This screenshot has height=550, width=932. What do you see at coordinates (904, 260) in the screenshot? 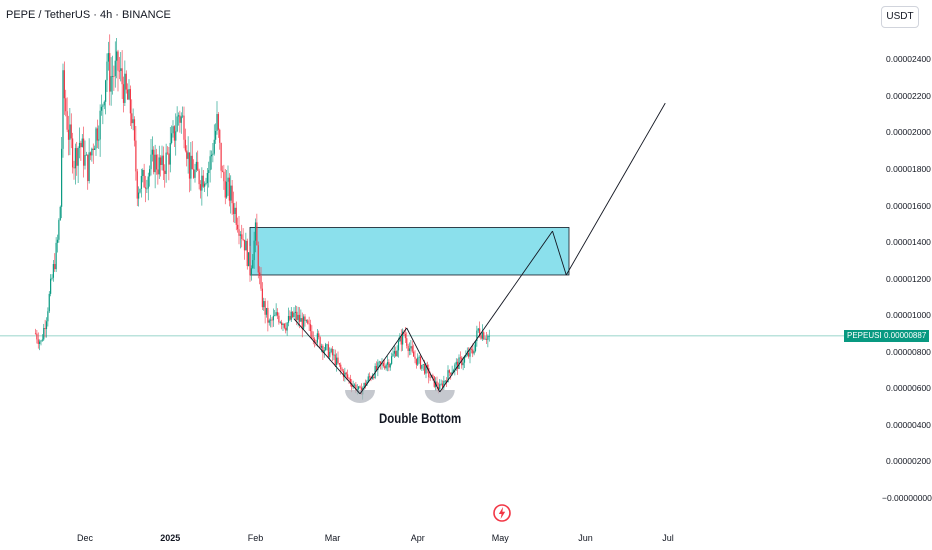
I see `price-axis` at bounding box center [904, 260].